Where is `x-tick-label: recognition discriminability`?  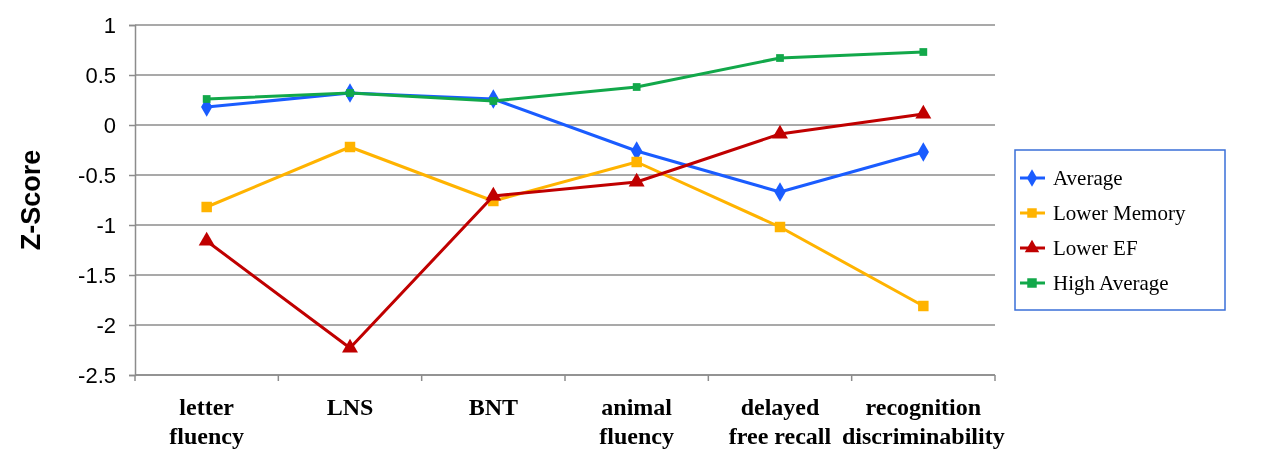
x-tick-label: recognition discriminability is located at coordinates (923, 421).